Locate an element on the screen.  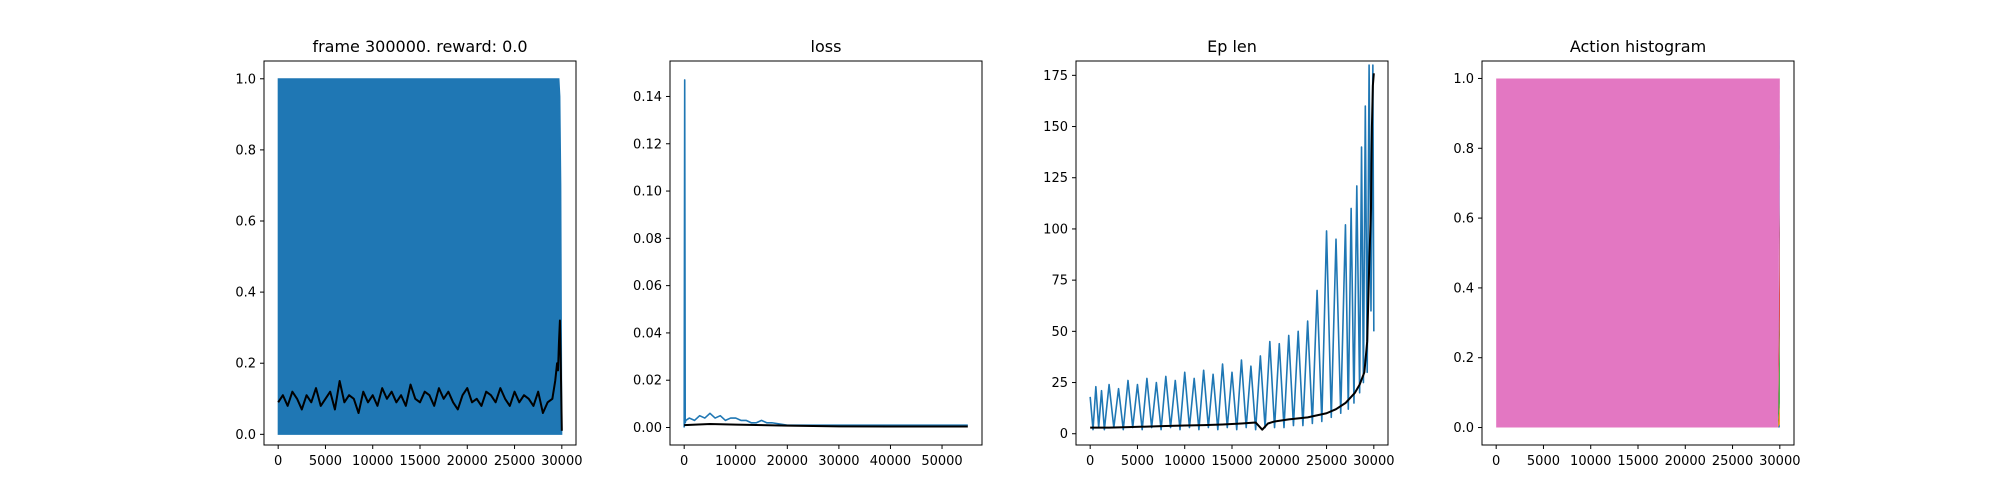
y-tick-label: 75 is located at coordinates (1059, 281).